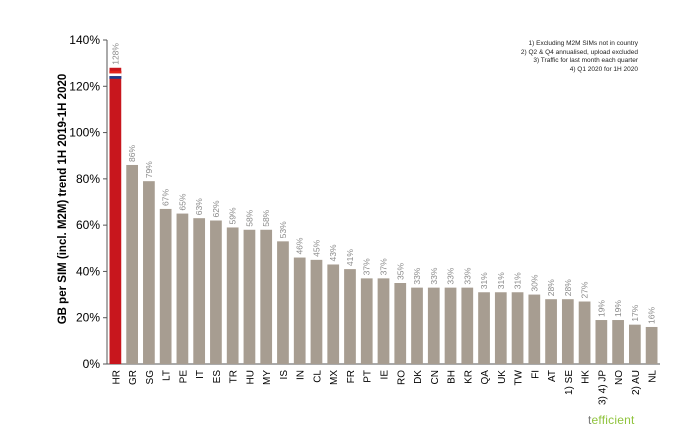 The image size is (700, 434). What do you see at coordinates (92, 364) in the screenshot?
I see `y-tick-label: 0%` at bounding box center [92, 364].